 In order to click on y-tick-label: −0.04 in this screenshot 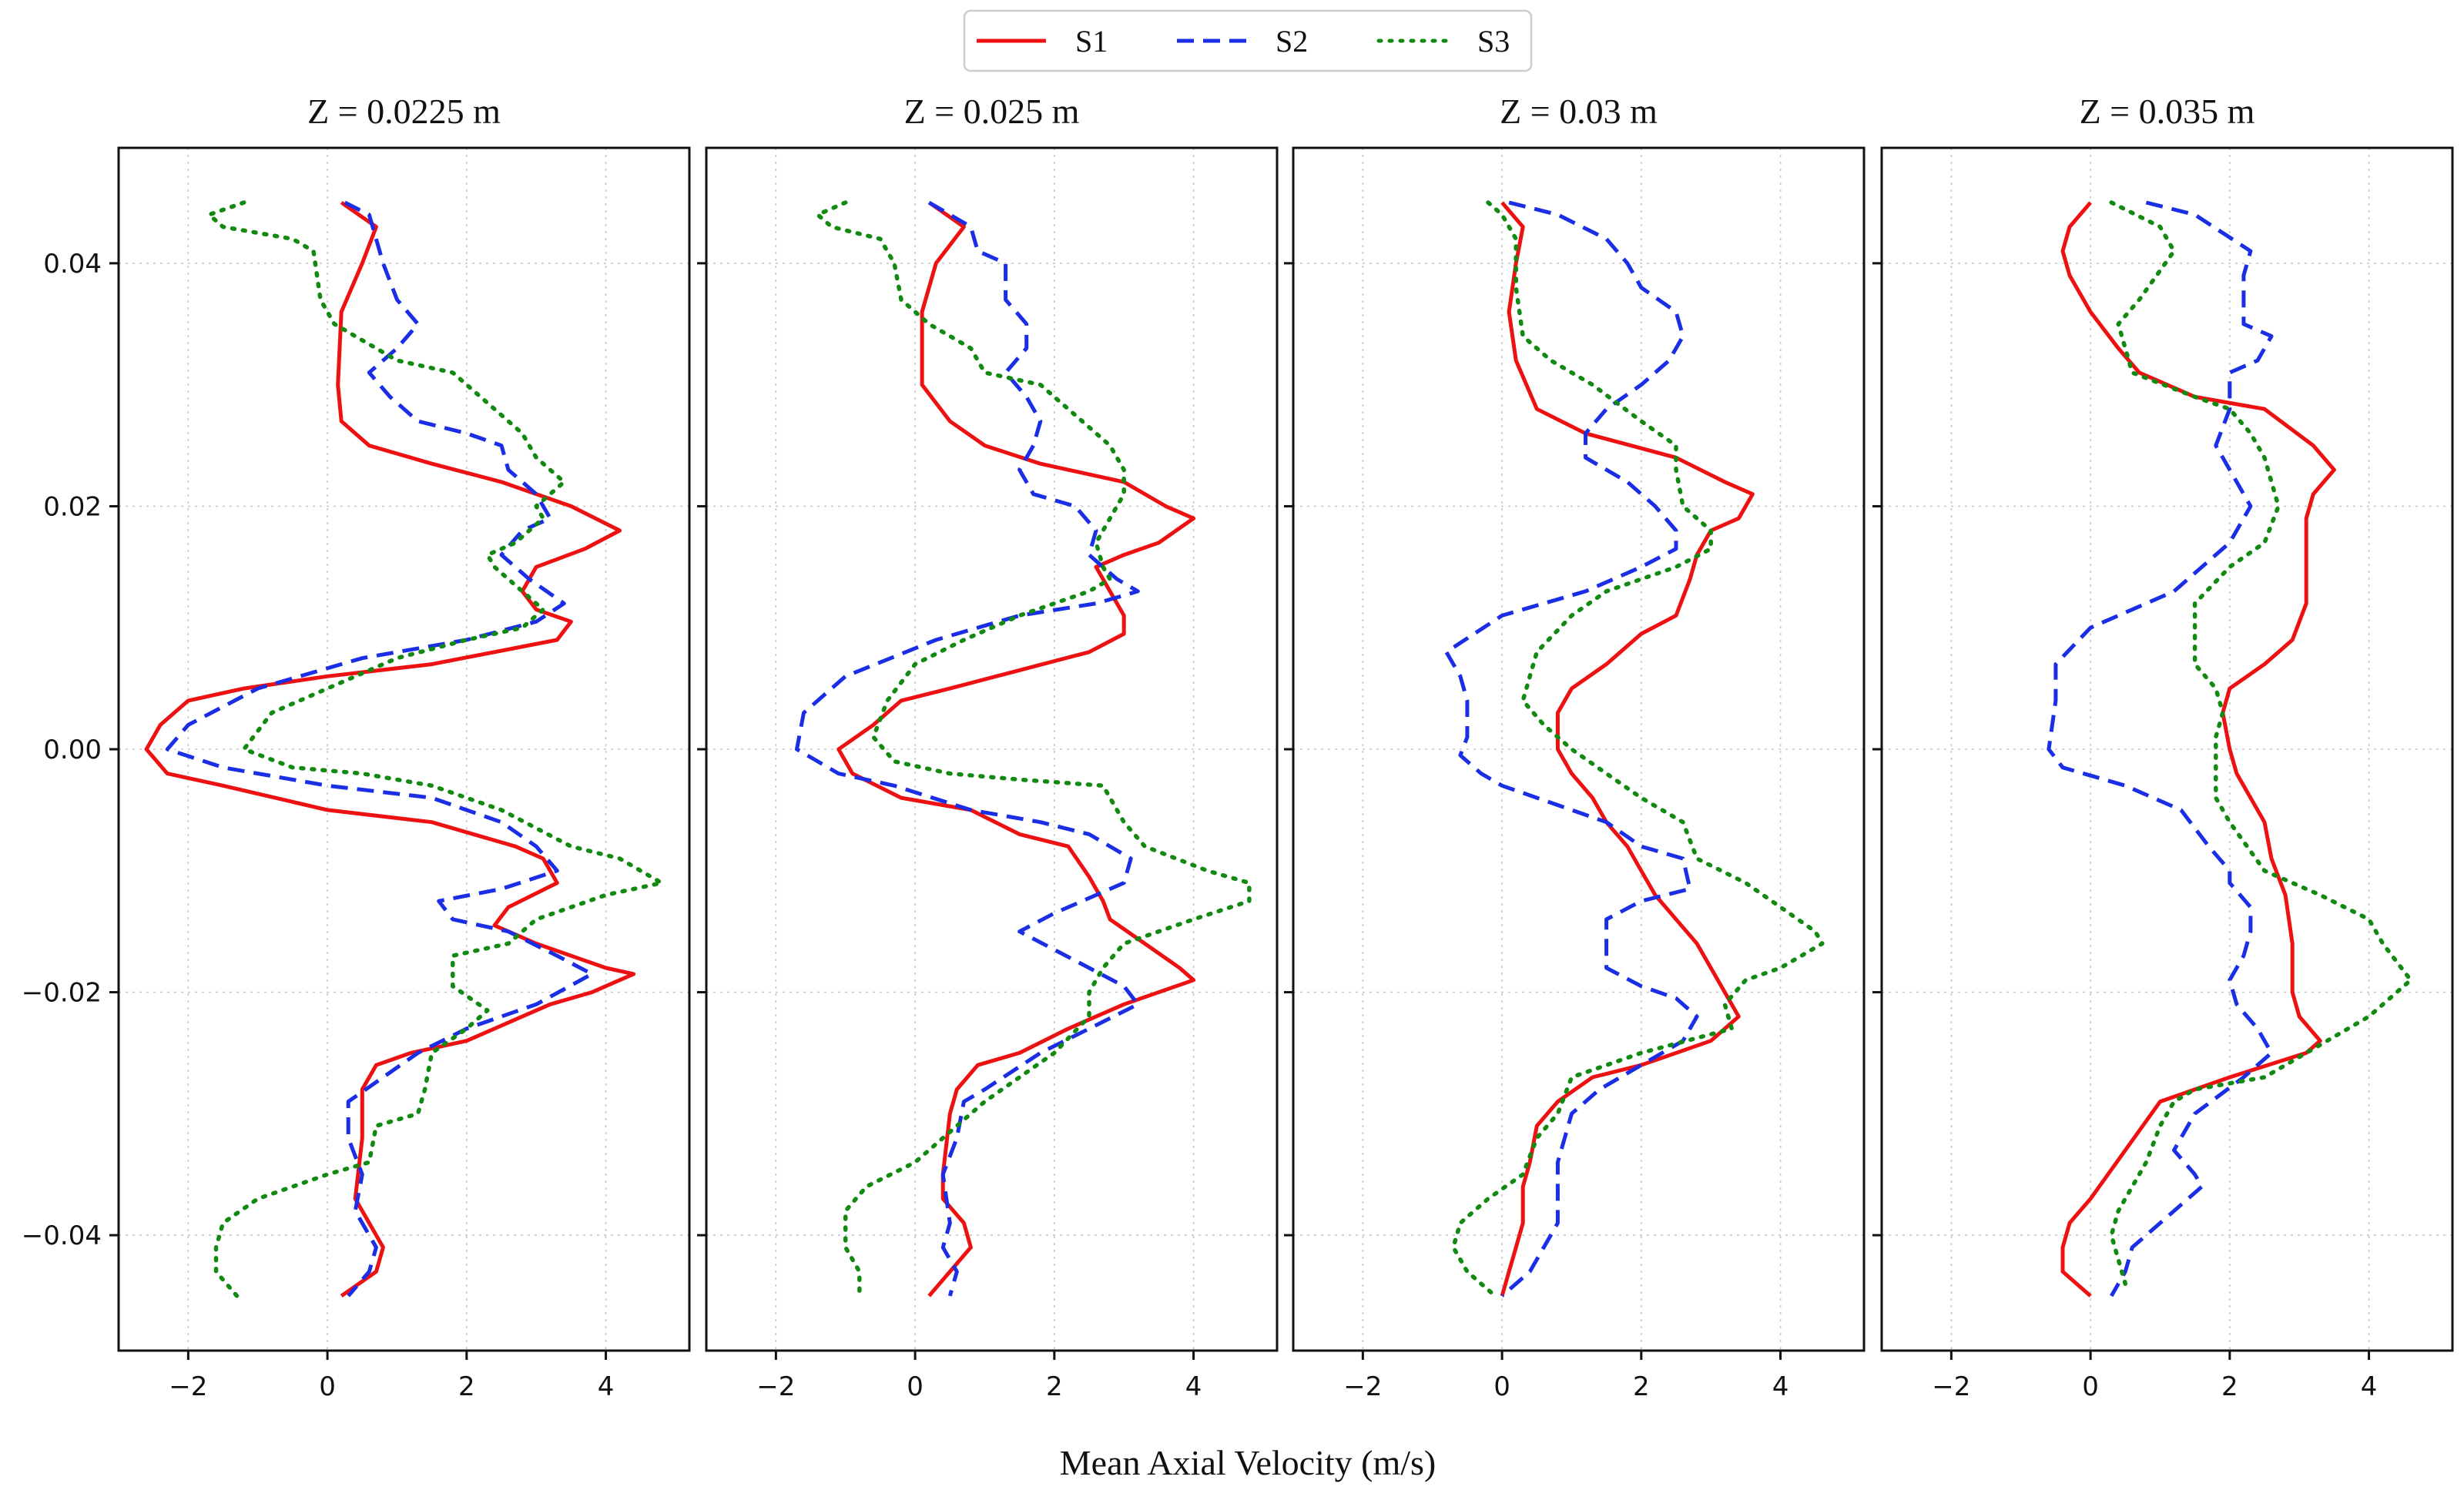, I will do `click(62, 1235)`.